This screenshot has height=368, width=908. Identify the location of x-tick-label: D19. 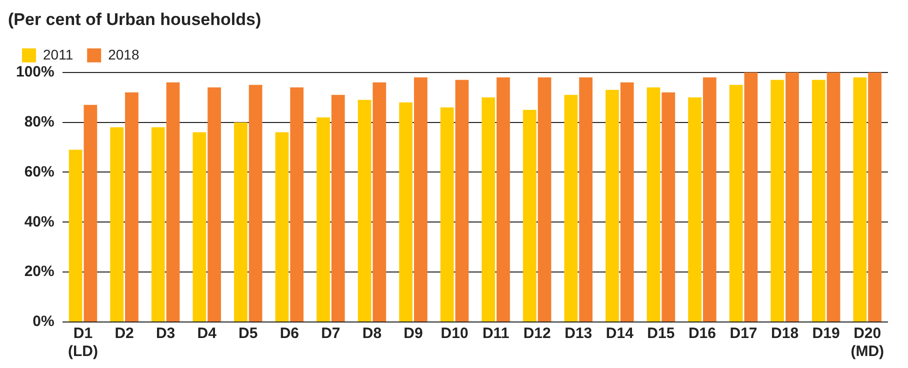
(826, 333).